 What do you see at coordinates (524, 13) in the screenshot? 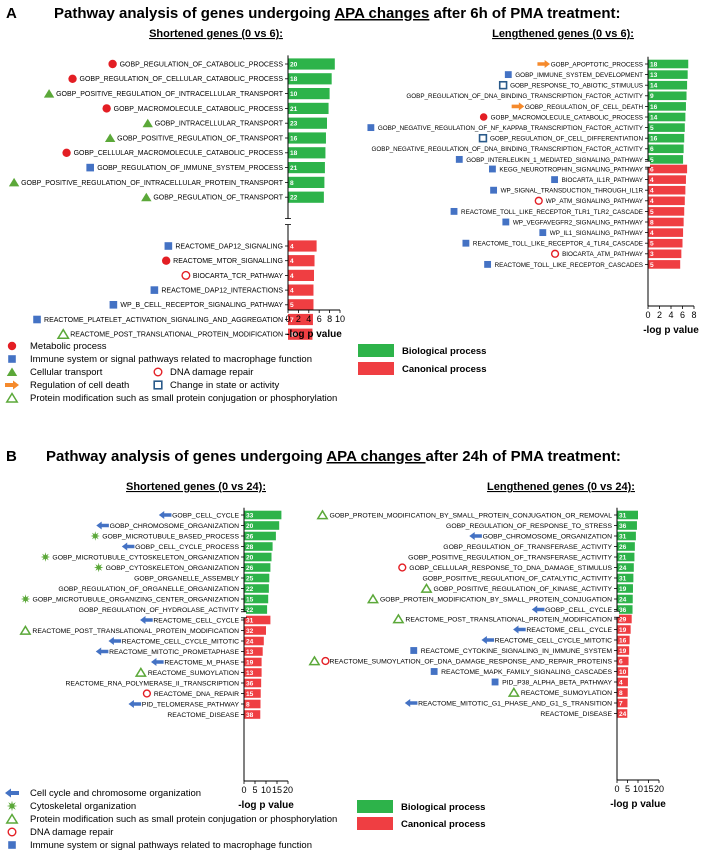
I see `panel-a-title-post: after 6h of PMA treatment:` at bounding box center [524, 13].